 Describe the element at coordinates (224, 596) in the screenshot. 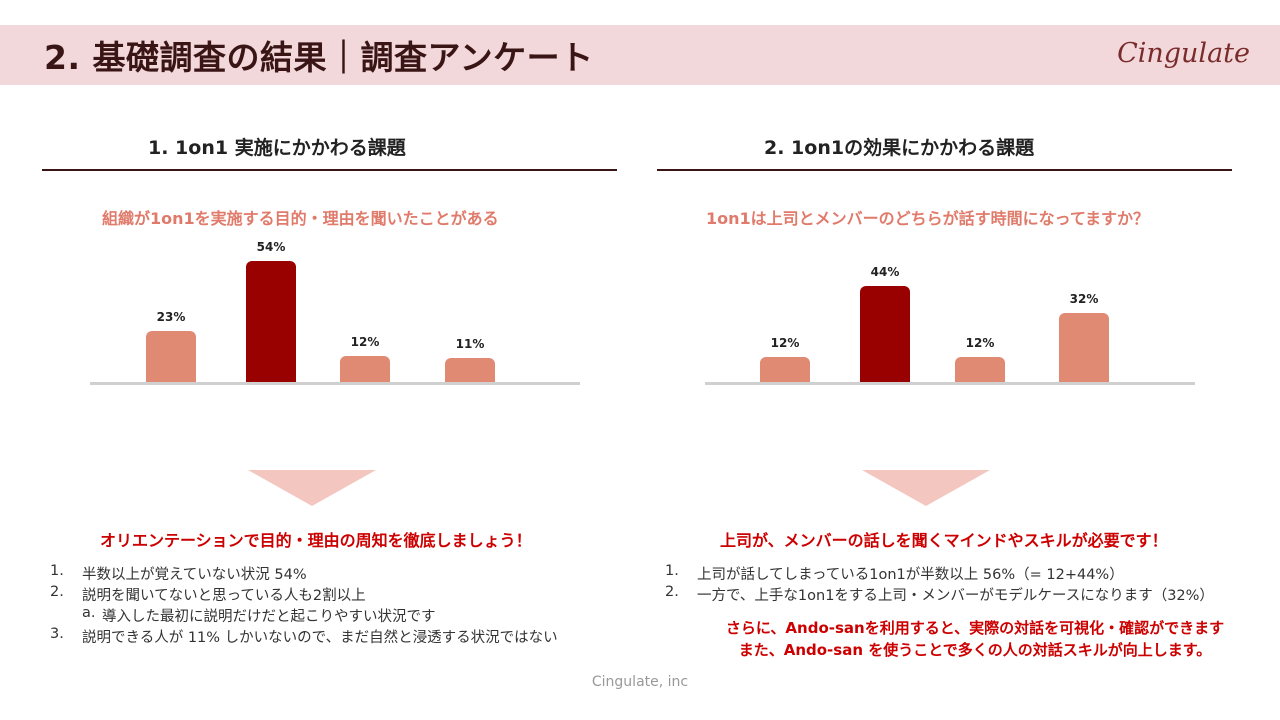

I see `list-item: 説明を聞いてないと思っている人も2割以上` at that location.